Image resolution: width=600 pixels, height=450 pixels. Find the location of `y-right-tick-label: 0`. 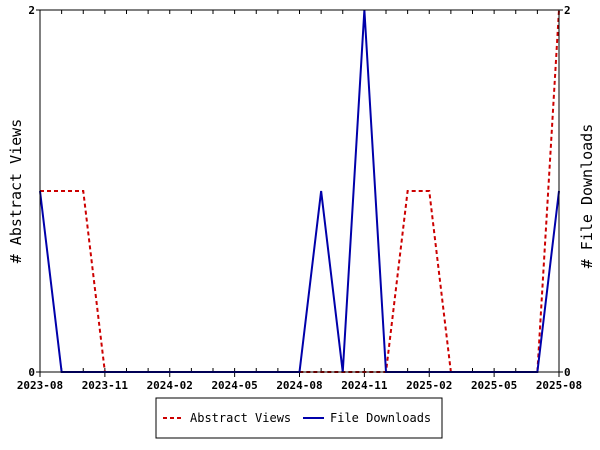

y-right-tick-label: 0 is located at coordinates (567, 372).